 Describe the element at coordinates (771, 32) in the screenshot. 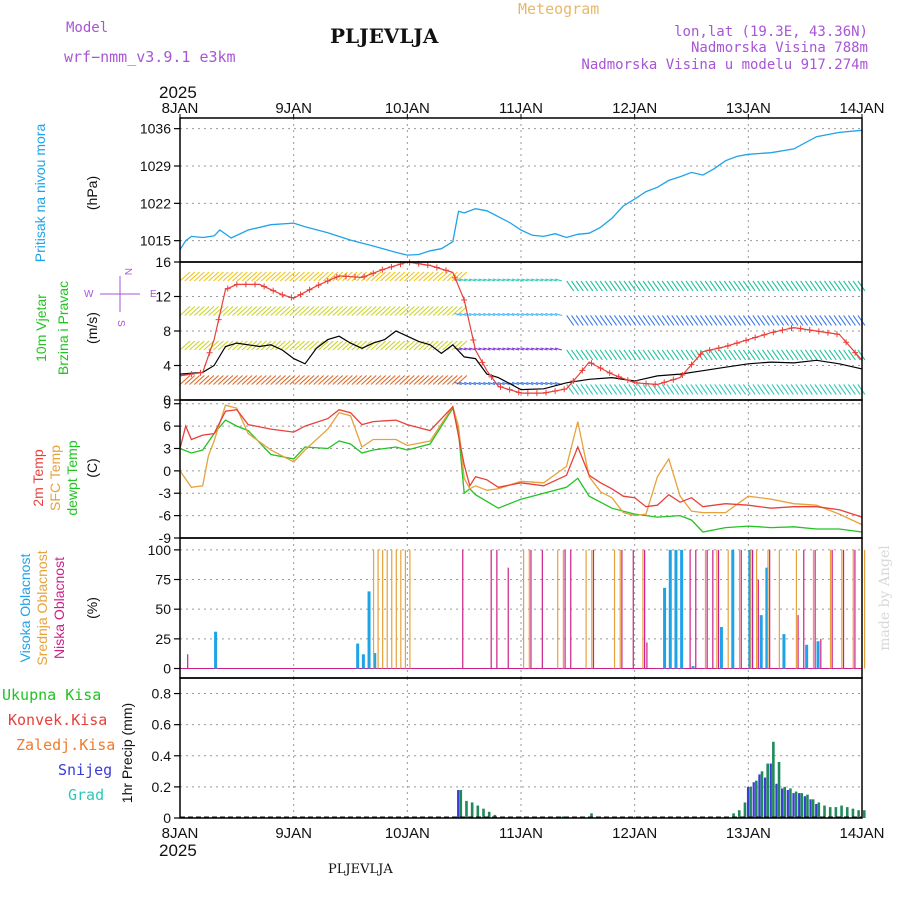

I see `lonlat-label: lon,lat (19.3E, 43.36N)` at that location.